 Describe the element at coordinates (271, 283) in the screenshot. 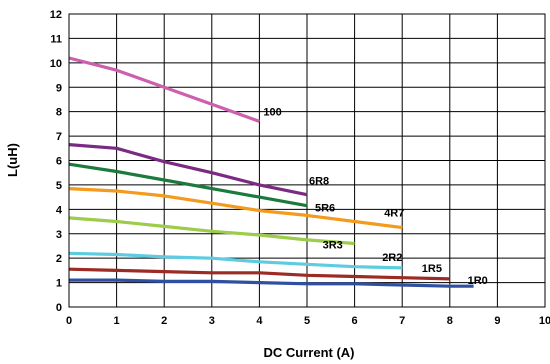

I see `series-line-1R0` at that location.